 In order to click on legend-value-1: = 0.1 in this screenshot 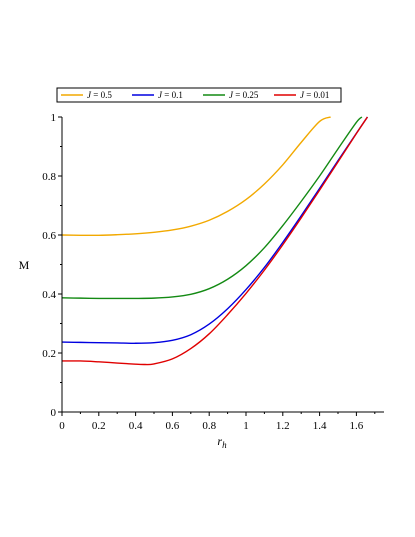, I will do `click(172, 95)`.